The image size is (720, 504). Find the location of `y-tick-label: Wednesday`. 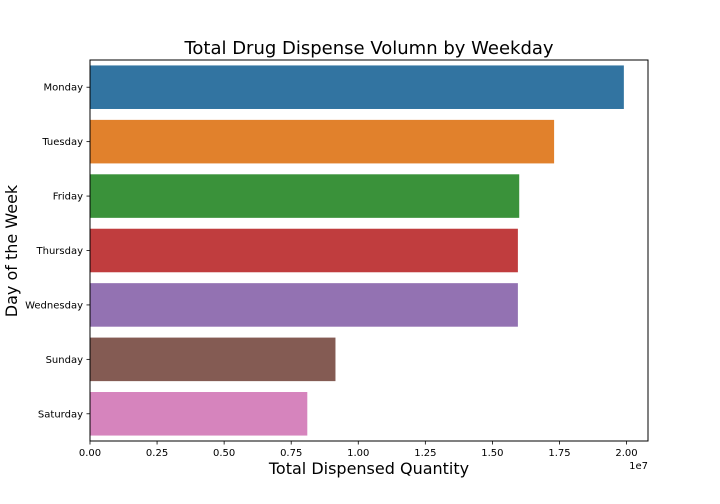

y-tick-label: Wednesday is located at coordinates (54, 305).